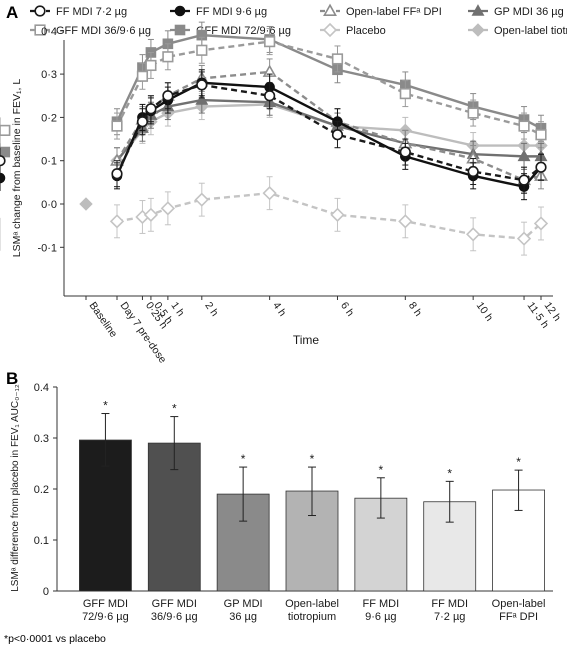 The height and width of the screenshot is (647, 567). What do you see at coordinates (231, 12) in the screenshot?
I see `legend-label: FF MDI 9·6 µg` at bounding box center [231, 12].